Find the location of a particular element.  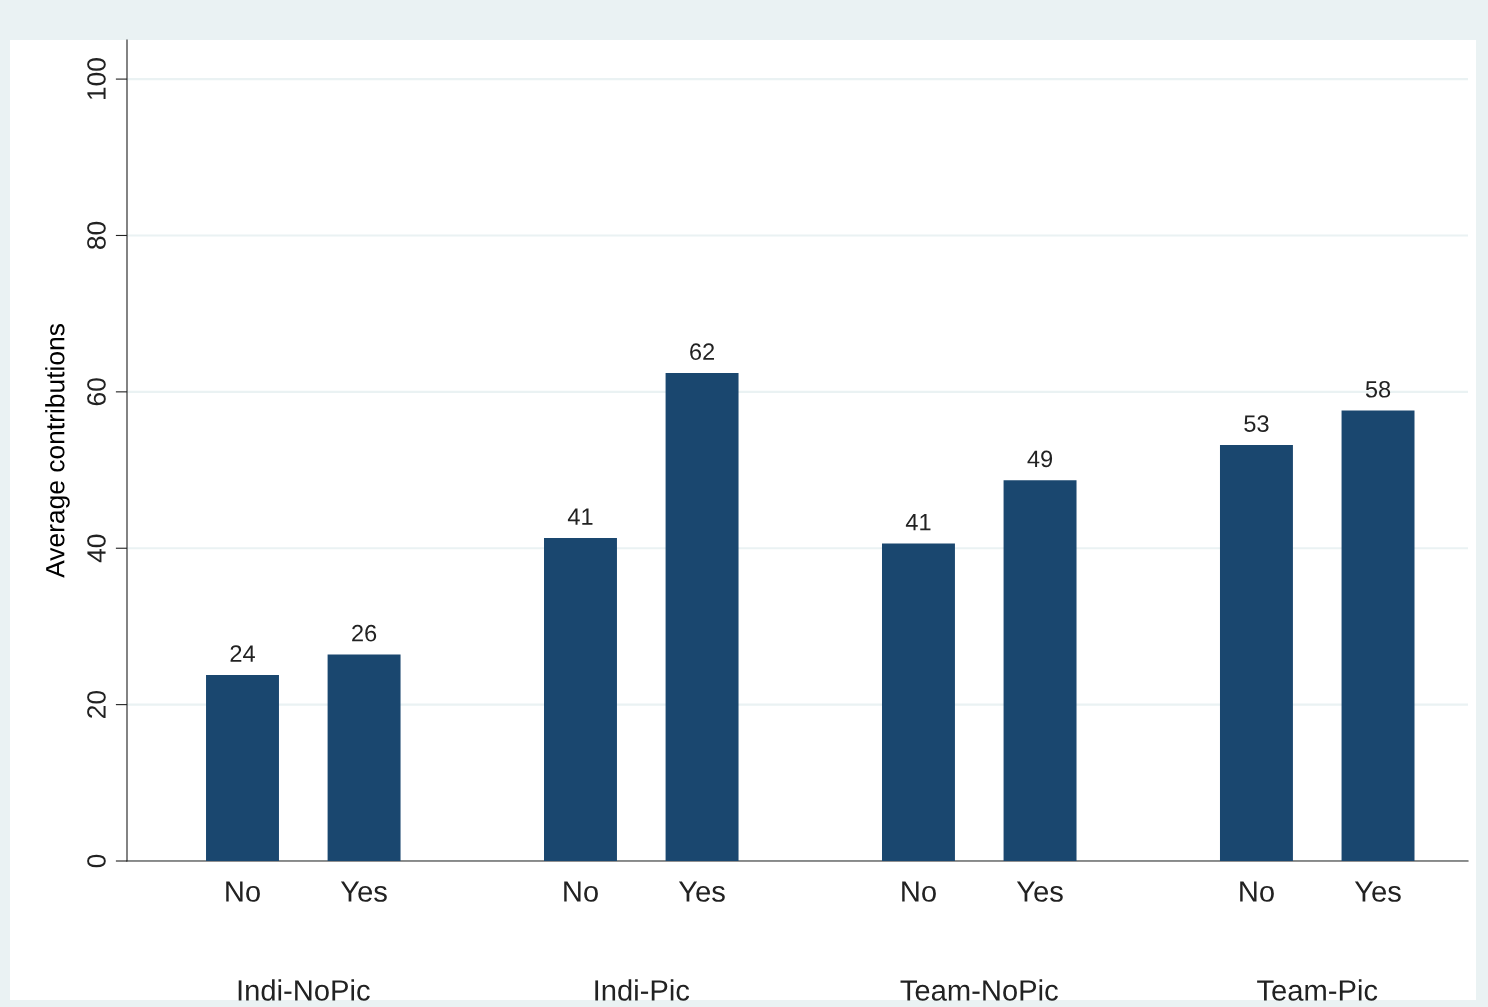

y-tick-label: 80 is located at coordinates (96, 235).